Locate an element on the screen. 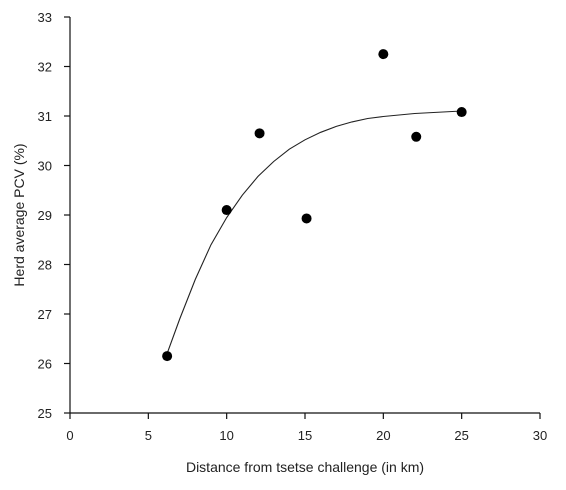 The height and width of the screenshot is (490, 566). x-tick-label: 0 is located at coordinates (69, 435).